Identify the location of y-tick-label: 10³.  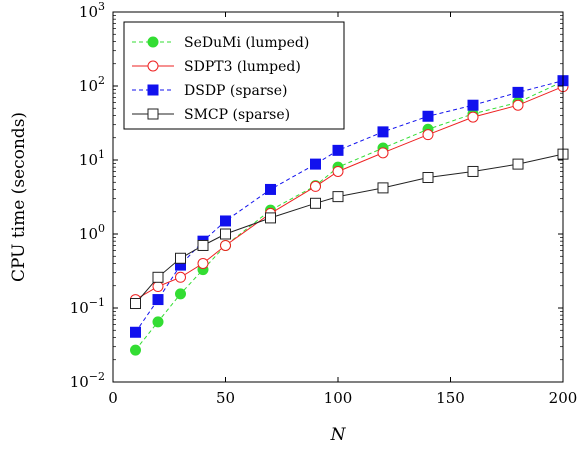
(92, 10).